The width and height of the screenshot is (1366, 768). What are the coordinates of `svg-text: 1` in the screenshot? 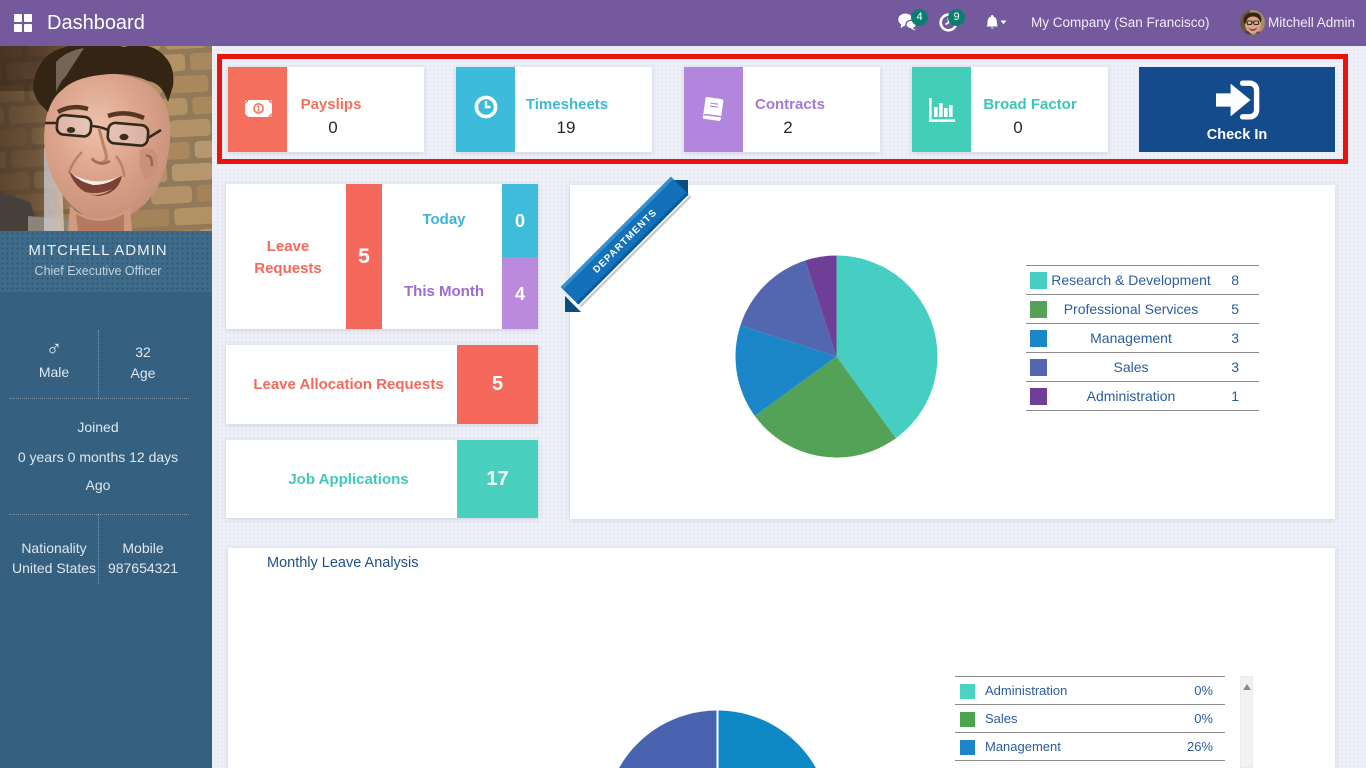 It's located at (258, 109).